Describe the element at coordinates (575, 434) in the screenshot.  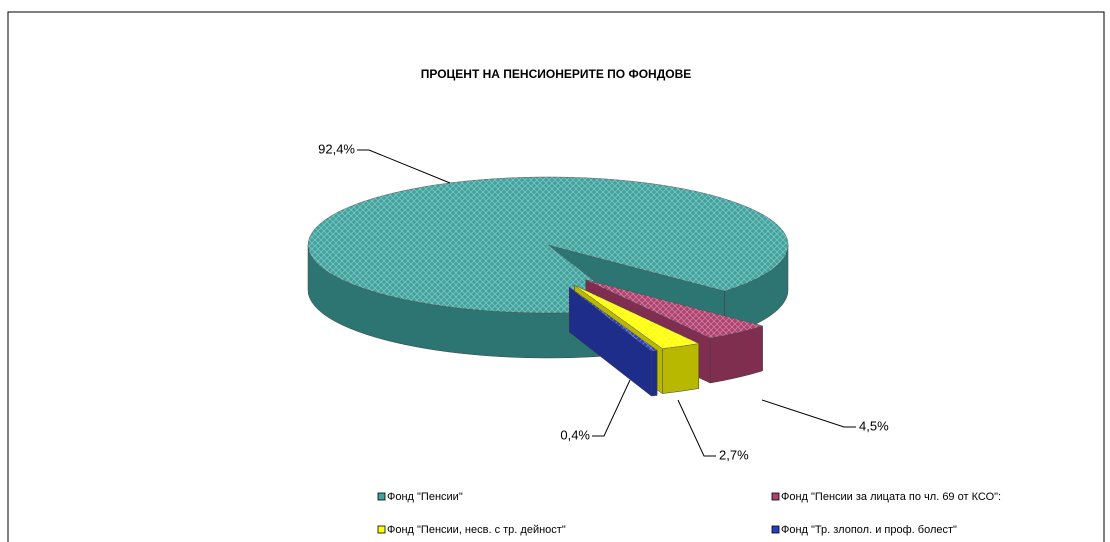
I see `data-label: 0,4%` at that location.